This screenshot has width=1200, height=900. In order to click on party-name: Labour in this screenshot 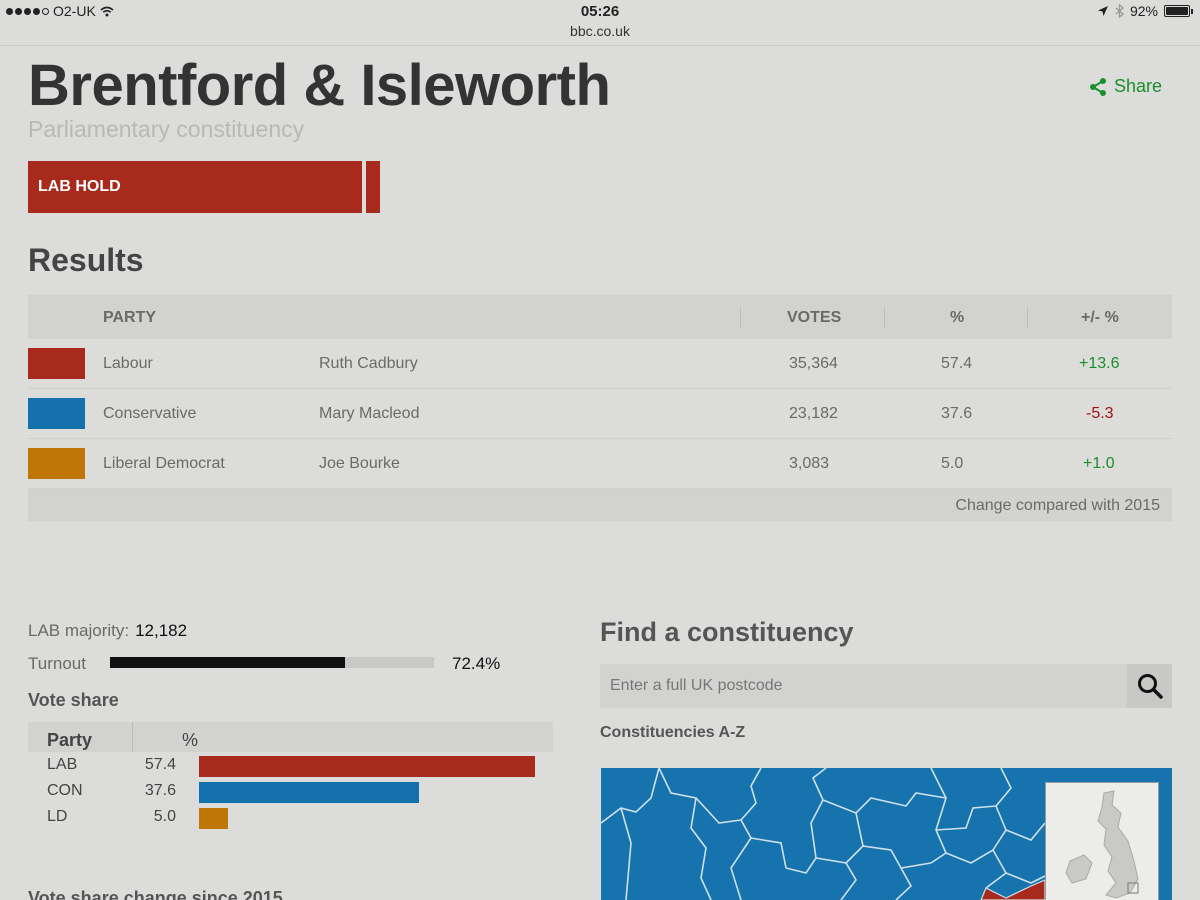, I will do `click(128, 363)`.